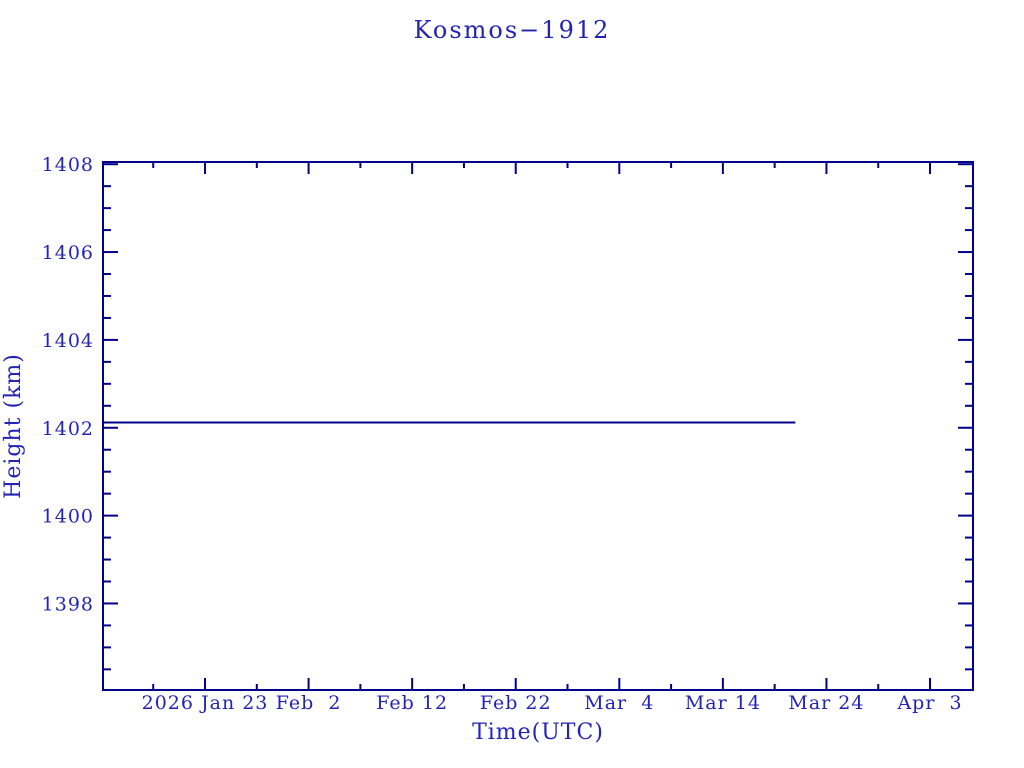 The image size is (1024, 768). I want to click on x-tick-label: Feb 2, so click(309, 703).